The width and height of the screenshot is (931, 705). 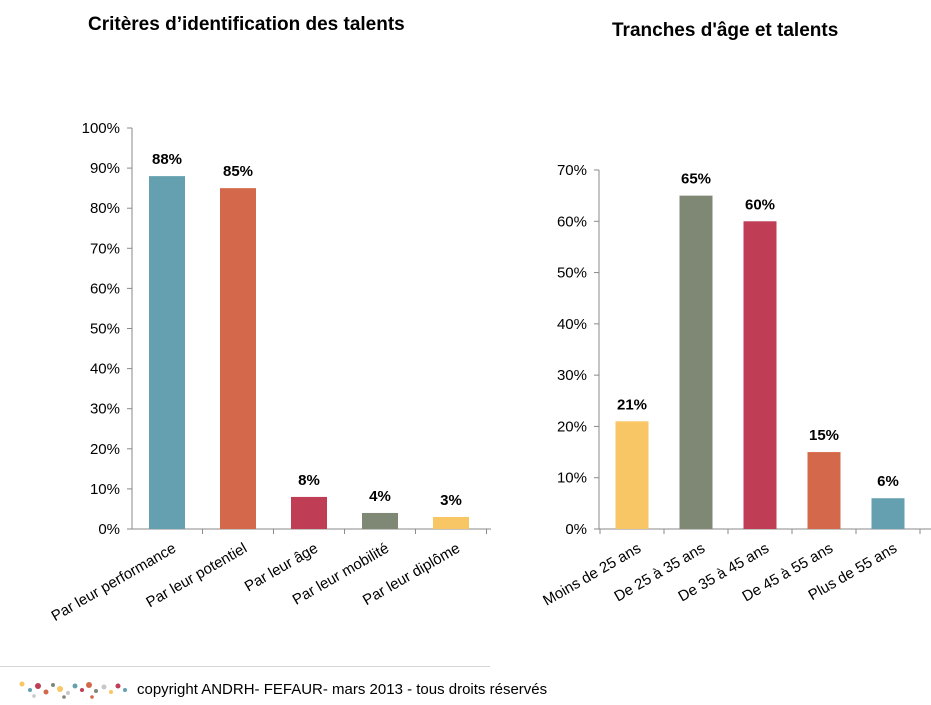 What do you see at coordinates (888, 481) in the screenshot?
I see `data-label: 6%` at bounding box center [888, 481].